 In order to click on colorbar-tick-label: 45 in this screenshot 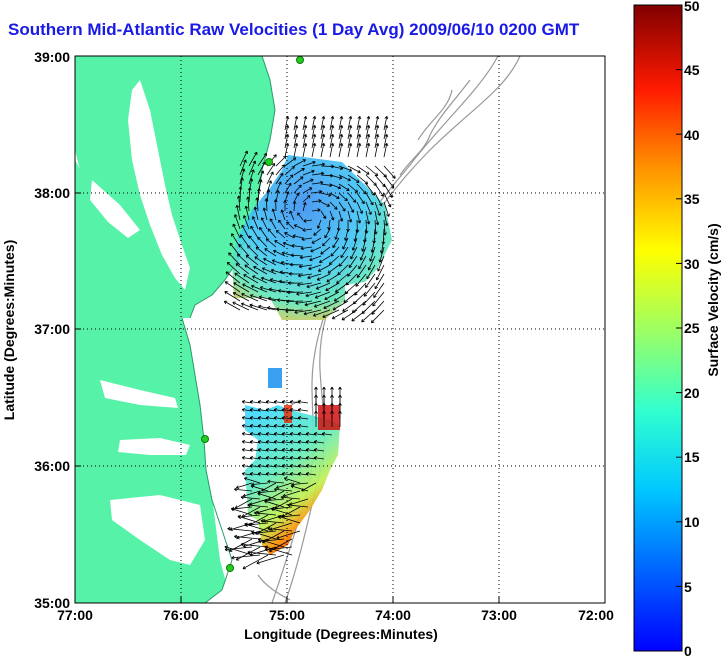, I will do `click(692, 70)`.